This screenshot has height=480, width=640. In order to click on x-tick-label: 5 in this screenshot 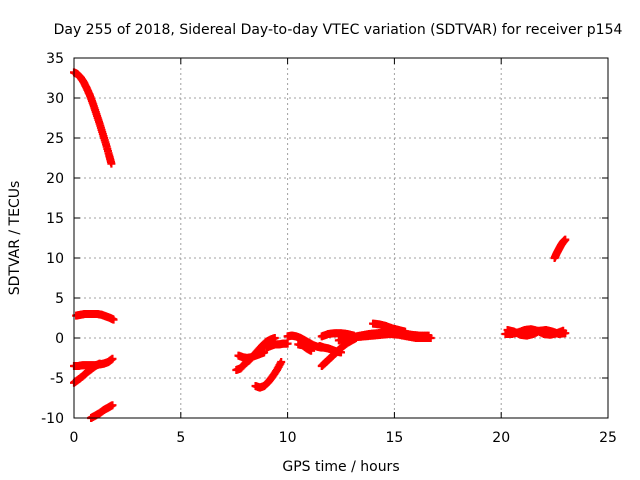, I will do `click(180, 438)`.